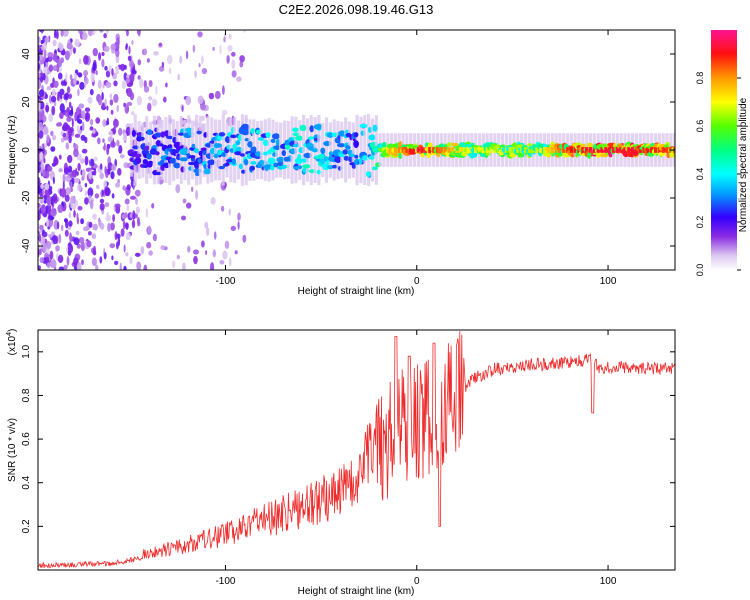 The image size is (750, 600). I want to click on colorbar-tick-label: 0.4, so click(700, 174).